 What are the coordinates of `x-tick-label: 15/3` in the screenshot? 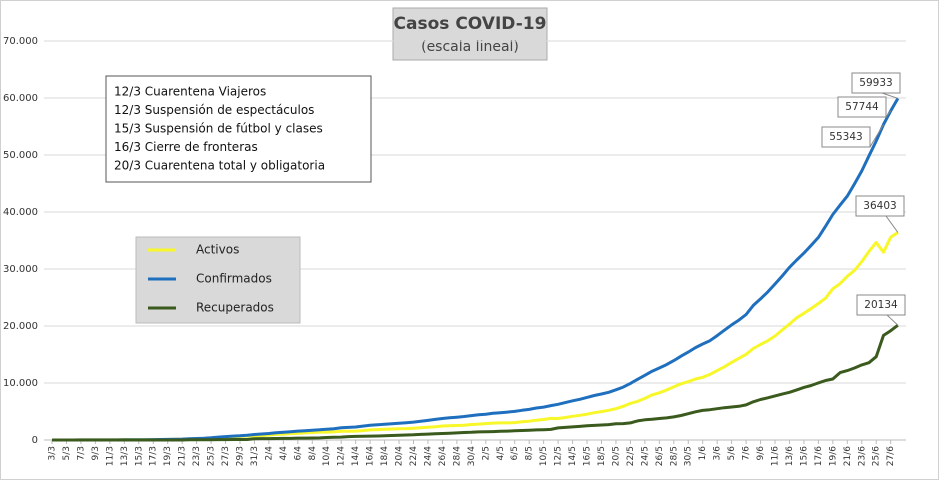 It's located at (139, 456).